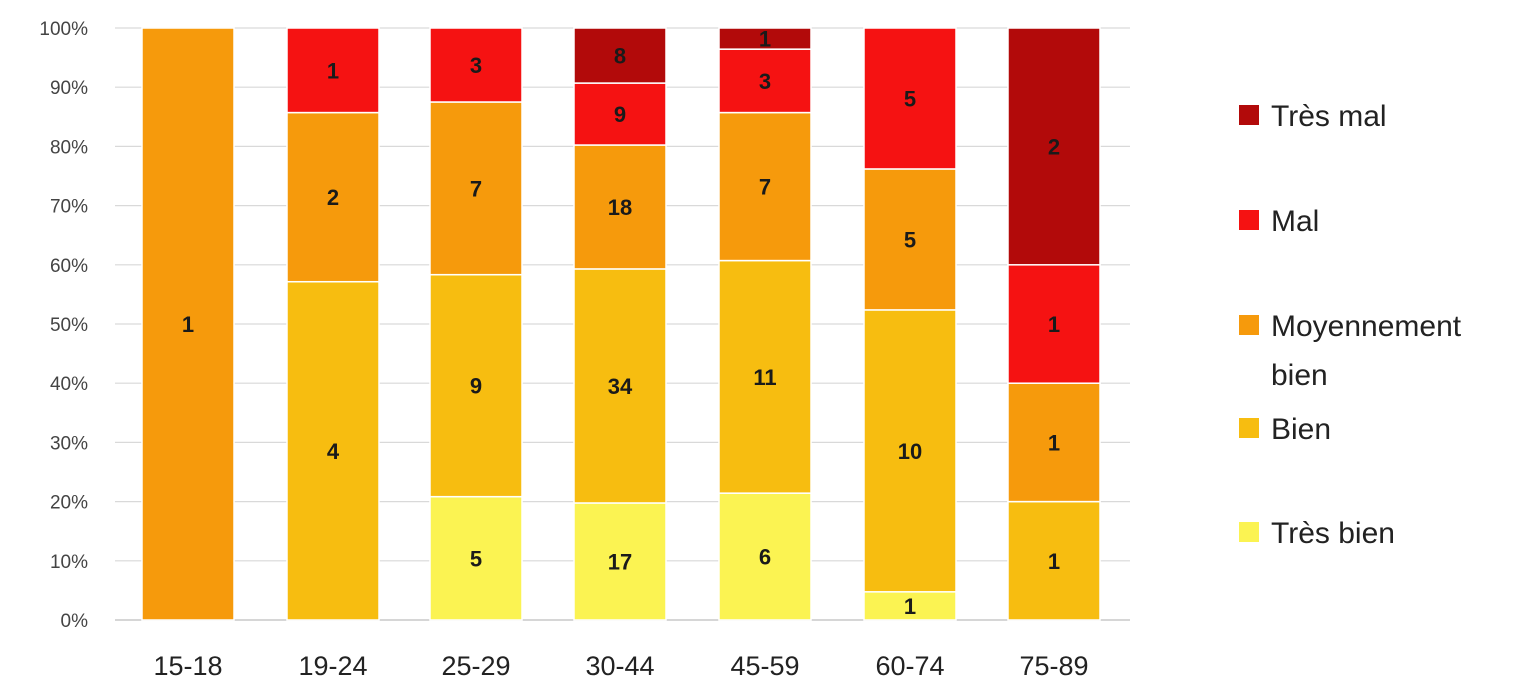  I want to click on y-tick-label: 40%, so click(69, 384).